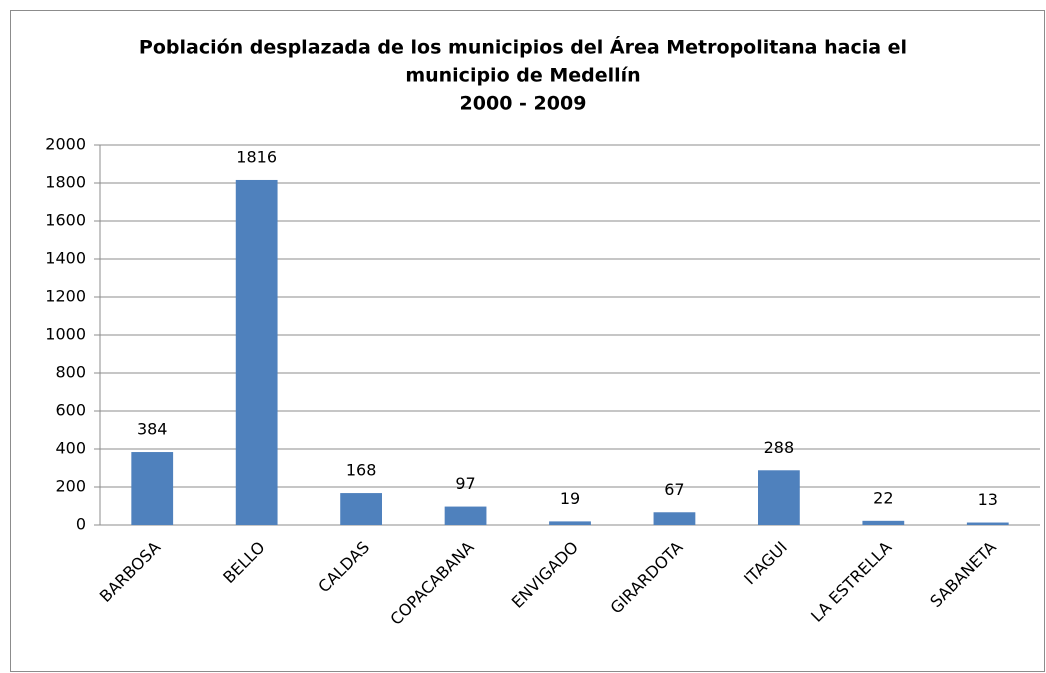 The width and height of the screenshot is (1046, 673). What do you see at coordinates (81, 524) in the screenshot?
I see `y-tick-label: 0` at bounding box center [81, 524].